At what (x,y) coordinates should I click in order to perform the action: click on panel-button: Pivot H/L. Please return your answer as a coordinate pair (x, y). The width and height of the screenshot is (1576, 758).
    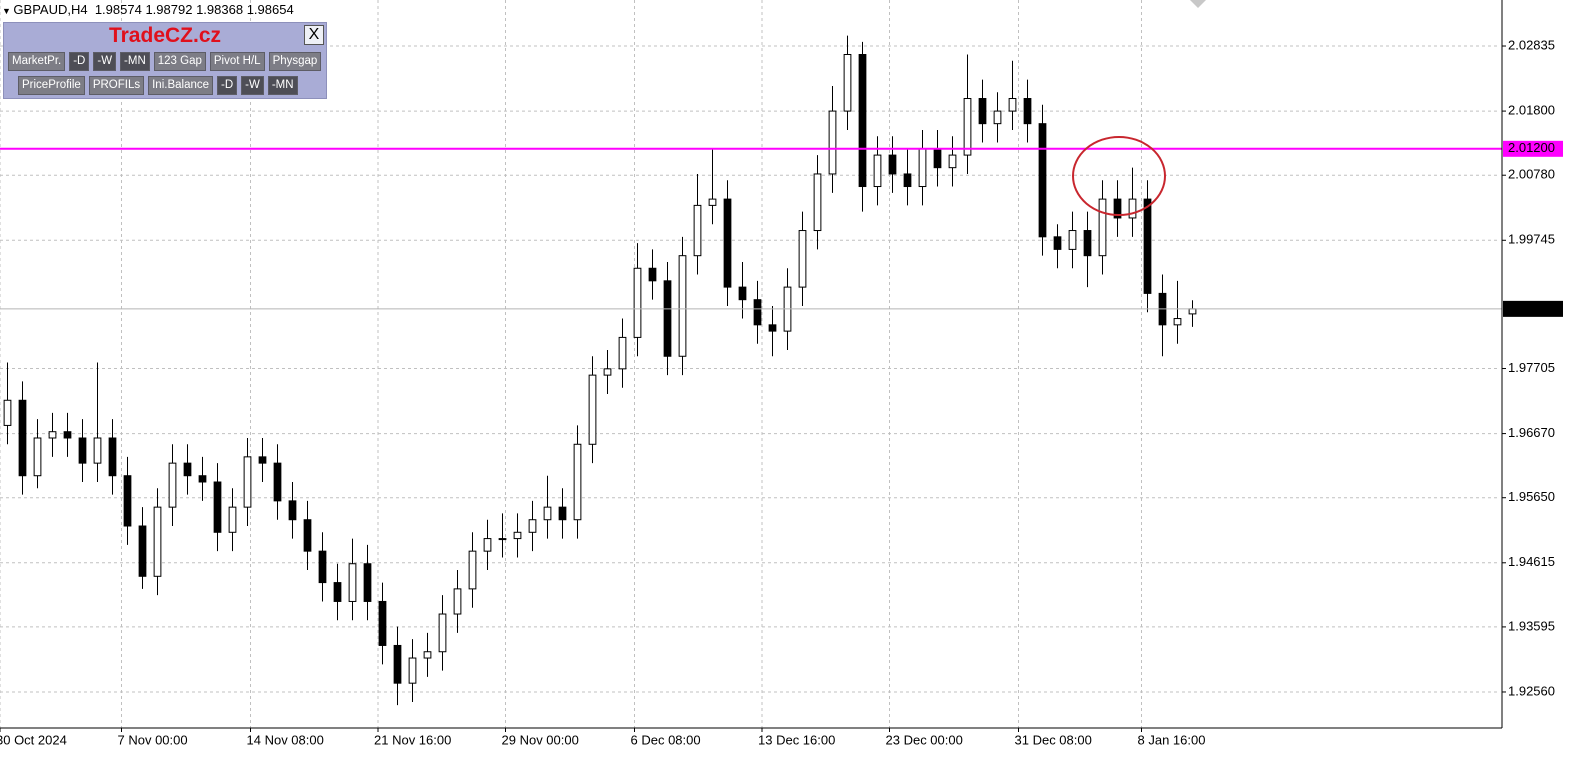
    Looking at the image, I should click on (237, 61).